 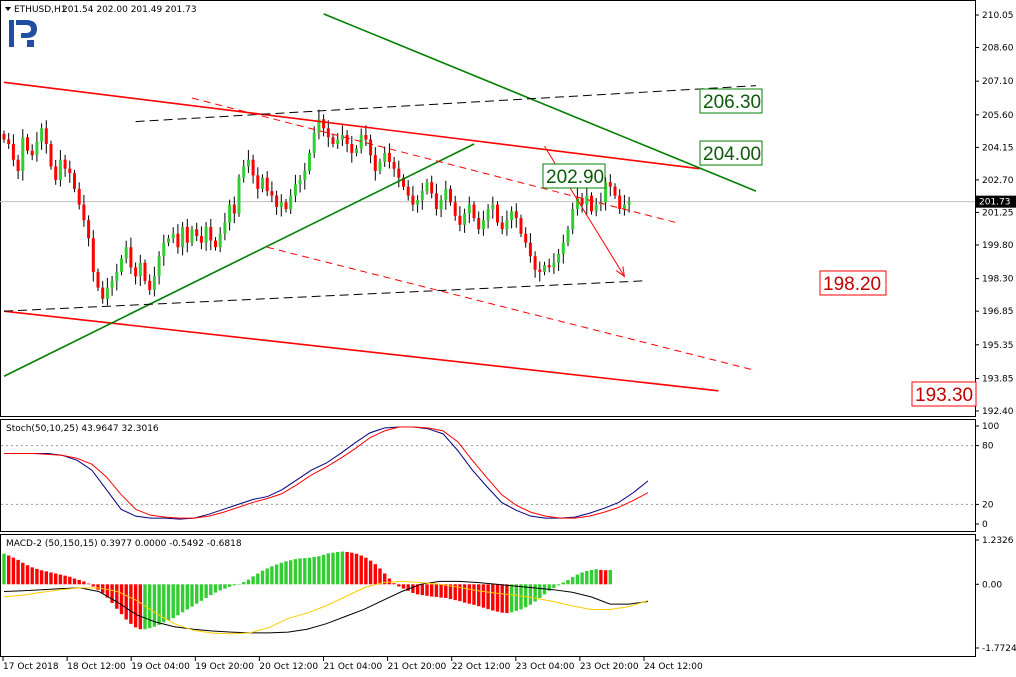 What do you see at coordinates (224, 667) in the screenshot?
I see `time-tick-label: 19 Oct 20:00` at bounding box center [224, 667].